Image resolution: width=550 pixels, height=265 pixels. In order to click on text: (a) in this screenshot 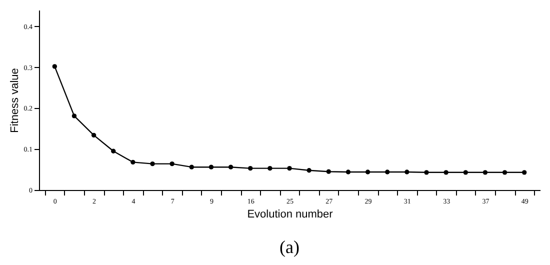, I will do `click(290, 247)`.